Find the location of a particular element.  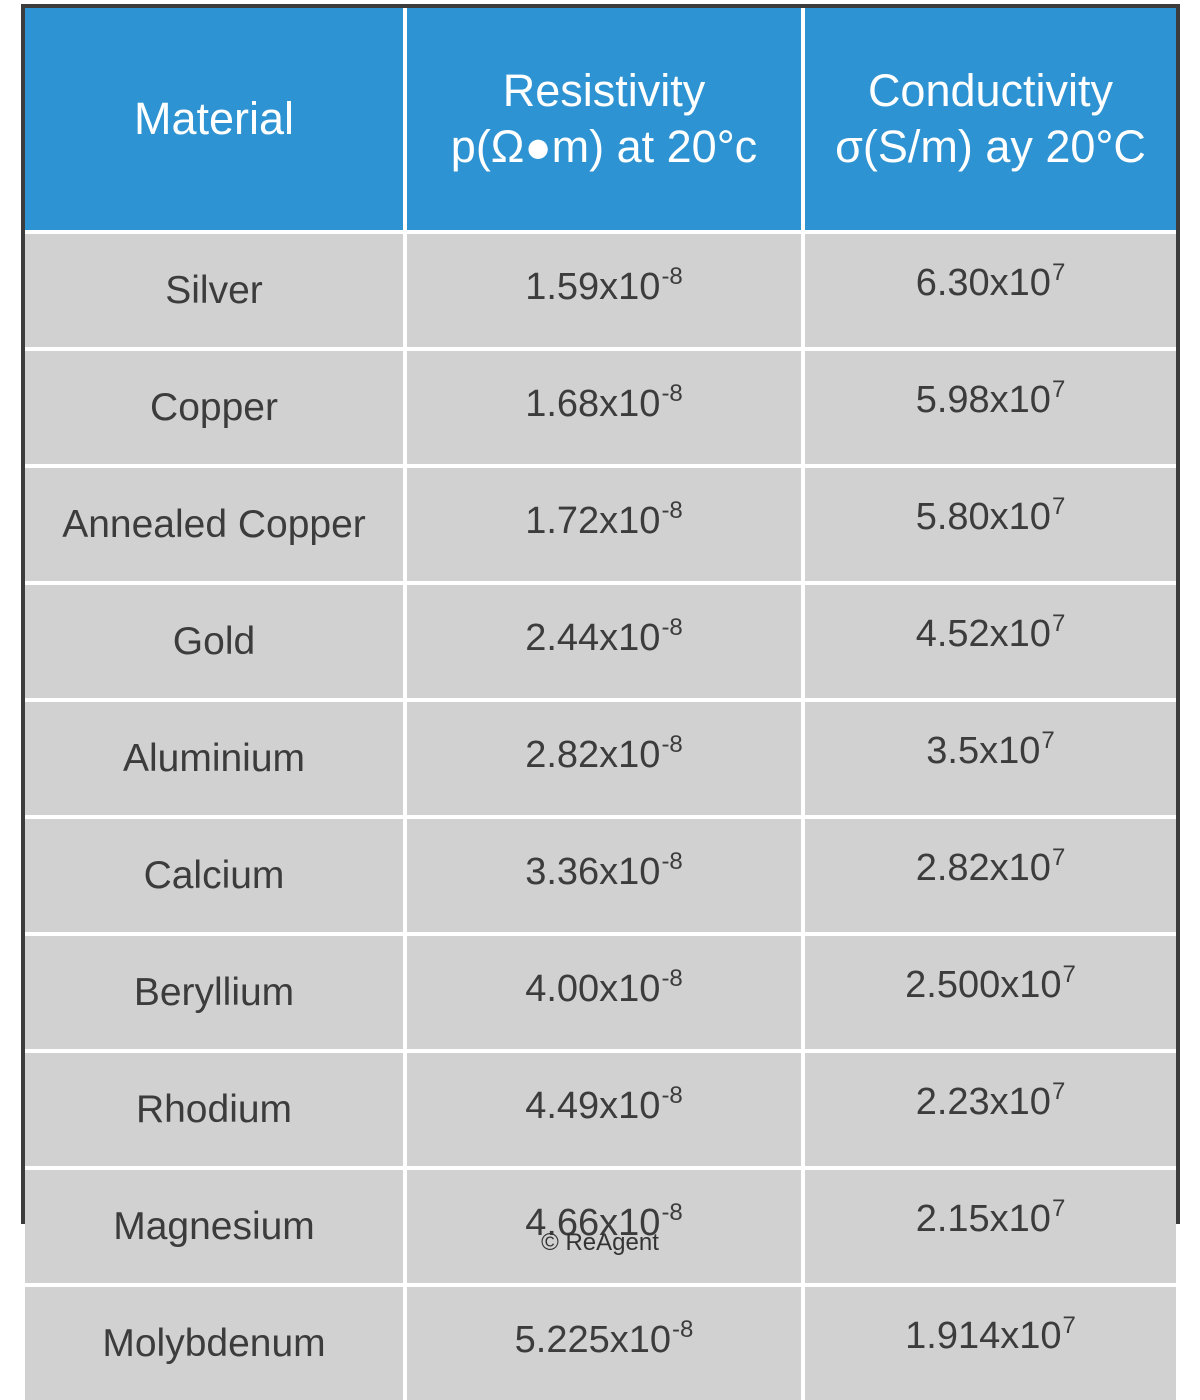

conductivity-cell: 3.5x107 is located at coordinates (988, 759).